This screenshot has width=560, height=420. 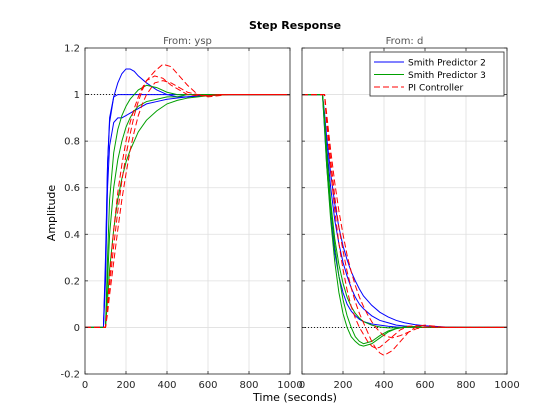 What do you see at coordinates (447, 64) in the screenshot?
I see `legend-label-smith-predictor-2: Smith Predictor 2` at bounding box center [447, 64].